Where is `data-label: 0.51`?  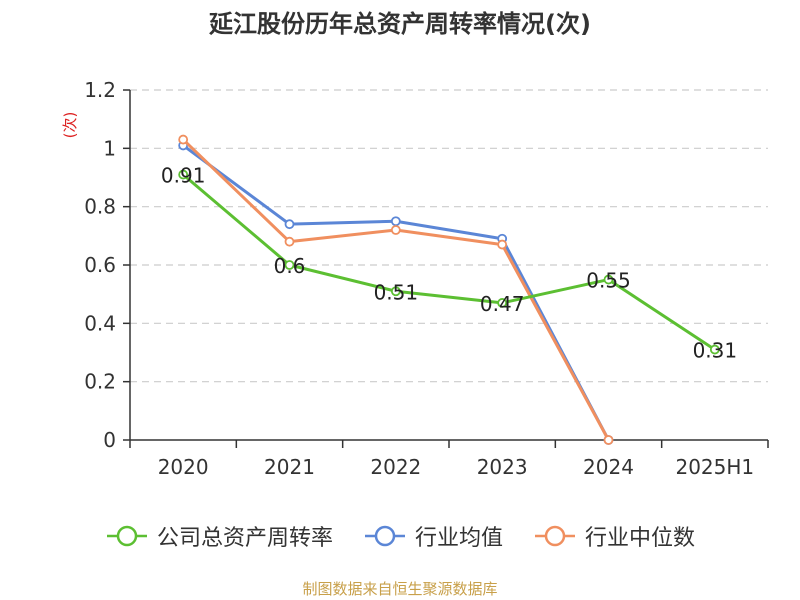
data-label: 0.51 is located at coordinates (396, 292).